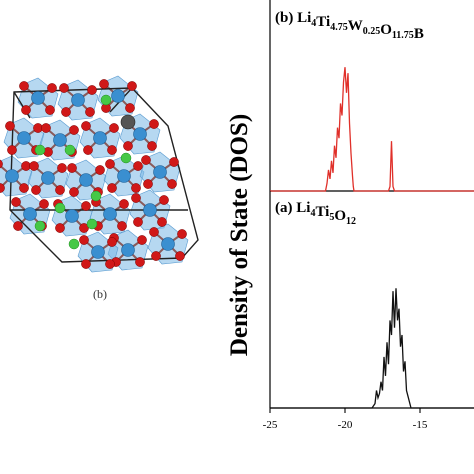 The width and height of the screenshot is (474, 474). I want to click on panel-label-prefix: (b), so click(286, 18).